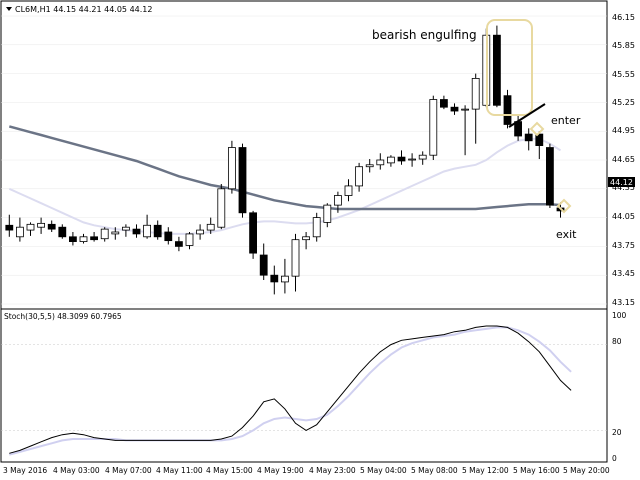  I want to click on price-tick-label: 44.65, so click(623, 159).